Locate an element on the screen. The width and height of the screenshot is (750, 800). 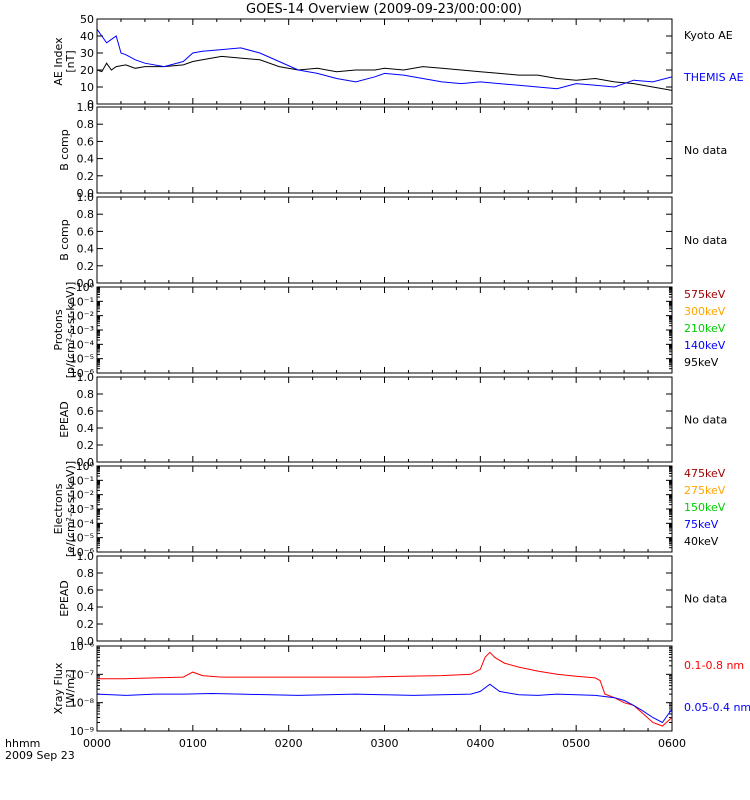
legend-entry: 475keV is located at coordinates (705, 473).